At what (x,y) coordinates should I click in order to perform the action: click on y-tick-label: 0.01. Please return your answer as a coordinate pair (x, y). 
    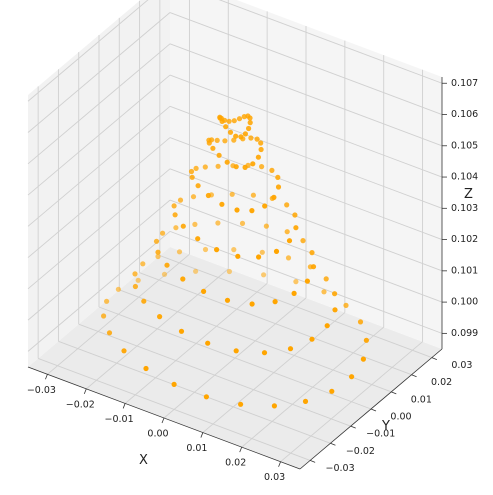
    Looking at the image, I should click on (421, 399).